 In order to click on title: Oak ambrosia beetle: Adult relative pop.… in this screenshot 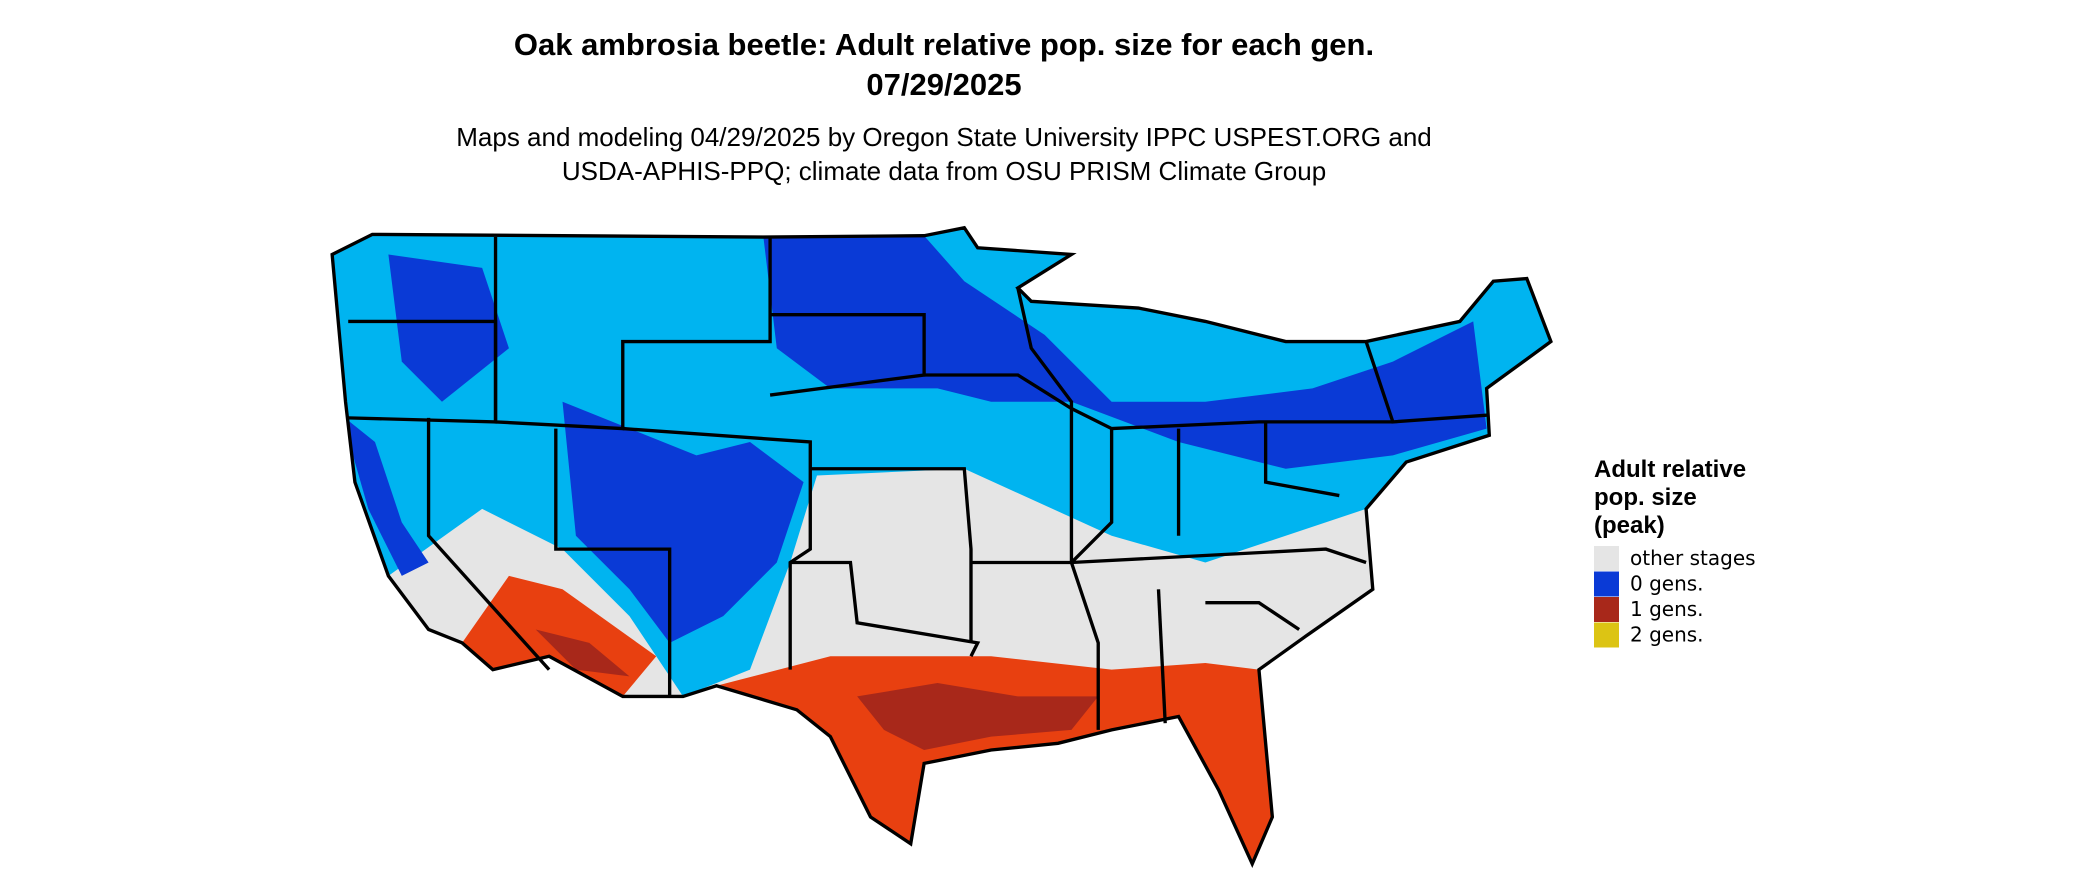, I will do `click(944, 44)`.